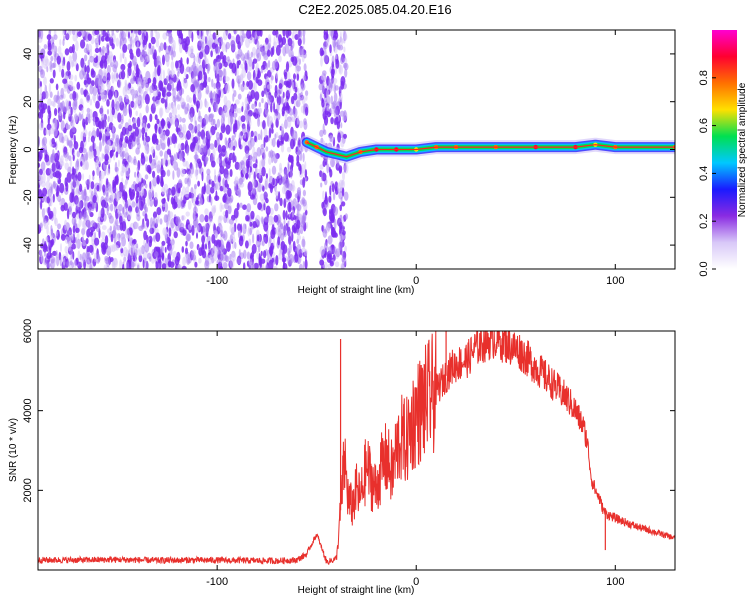 Image resolution: width=750 pixels, height=600 pixels. Describe the element at coordinates (742, 149) in the screenshot. I see `colorbar-label: Normalized spectral amplitude` at that location.